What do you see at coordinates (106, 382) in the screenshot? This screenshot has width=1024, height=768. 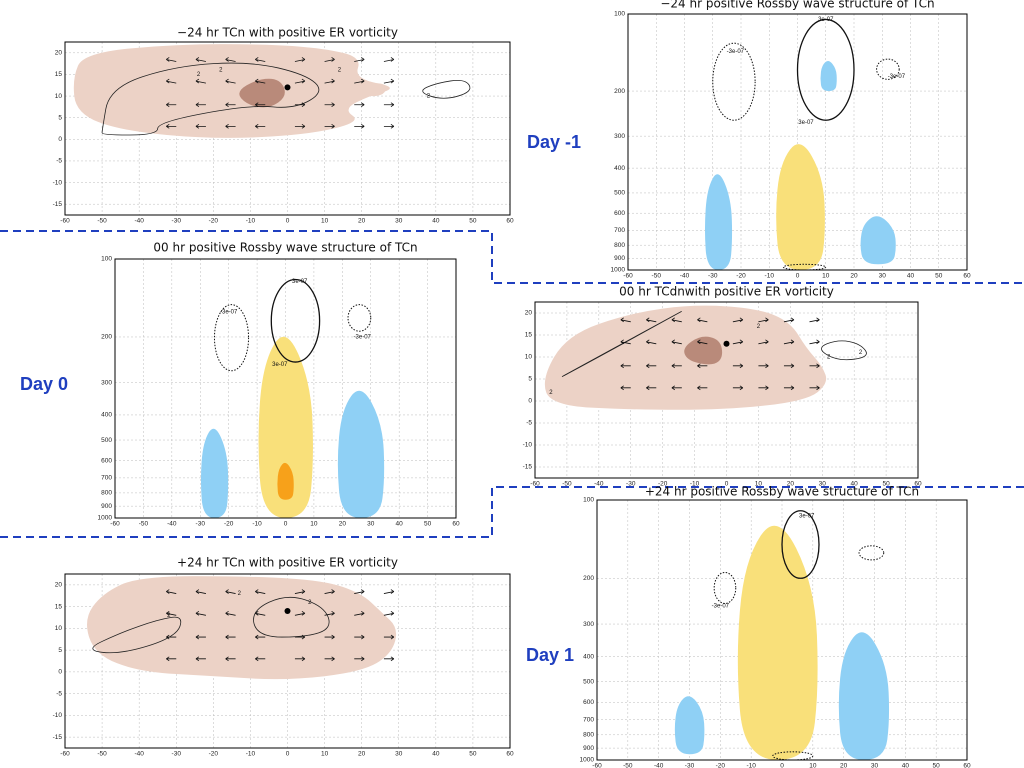 I see `y-tick-label: 300` at bounding box center [106, 382].